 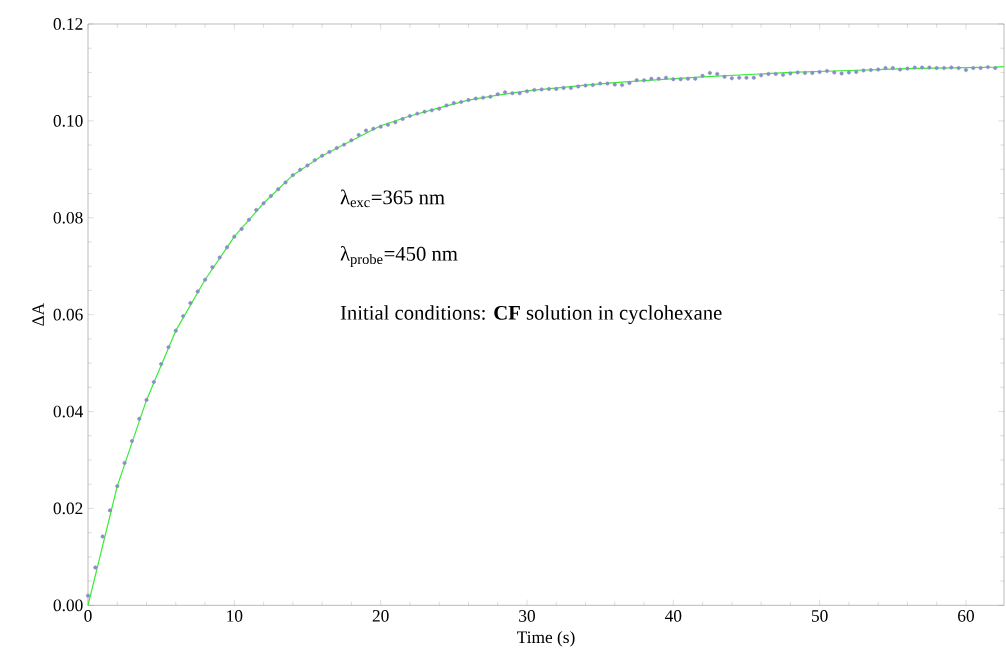 What do you see at coordinates (380, 616) in the screenshot?
I see `x-tick-label: 20` at bounding box center [380, 616].